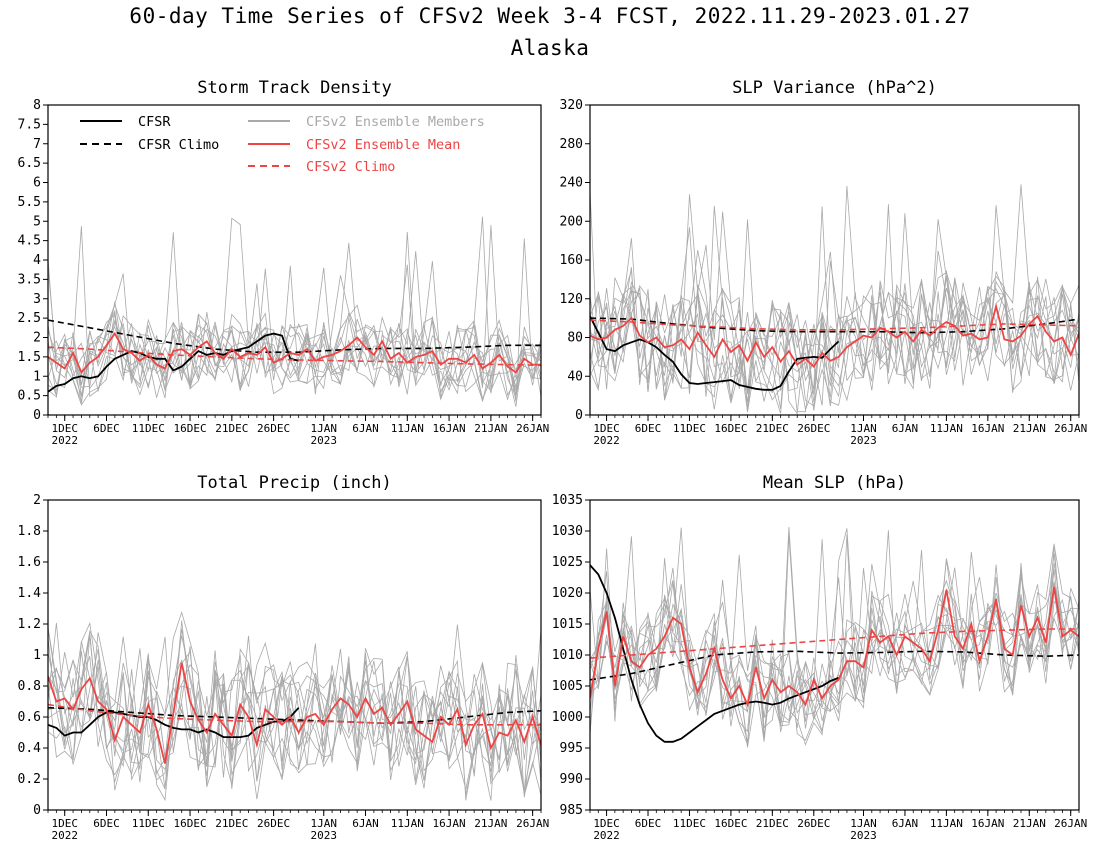 The width and height of the screenshot is (1100, 850). I want to click on legend-label: CFSR, so click(154, 122).